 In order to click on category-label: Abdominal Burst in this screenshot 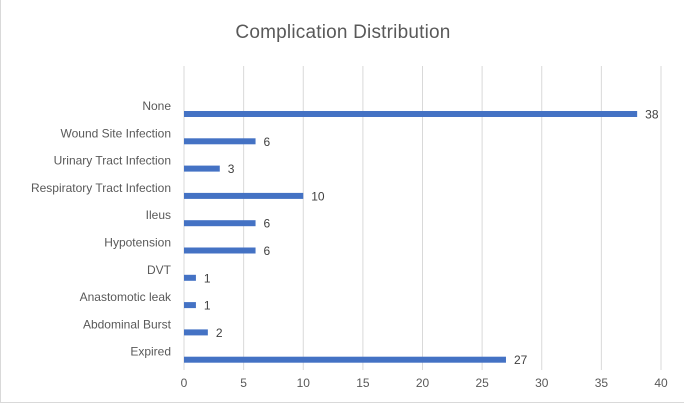, I will do `click(127, 324)`.